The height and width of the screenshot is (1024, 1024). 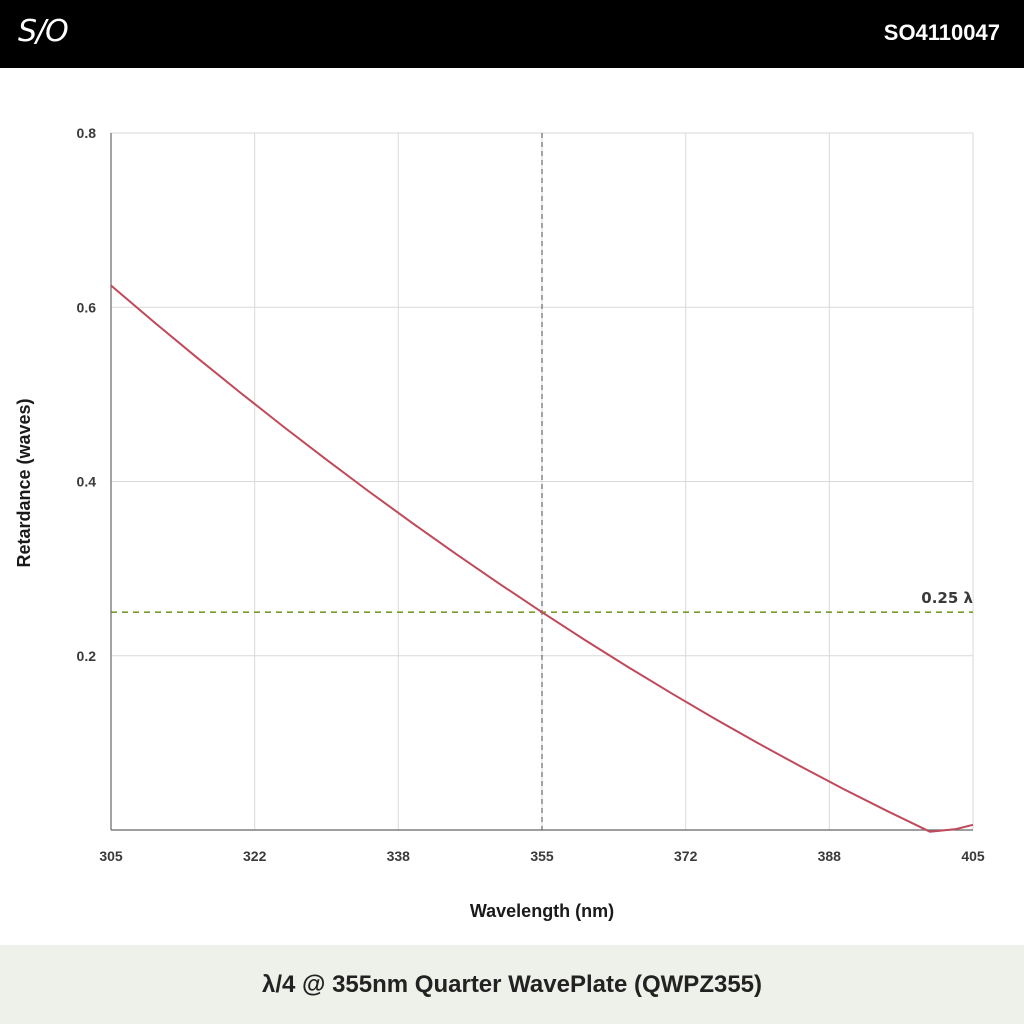 What do you see at coordinates (87, 133) in the screenshot?
I see `y-tick-label: 0.8` at bounding box center [87, 133].